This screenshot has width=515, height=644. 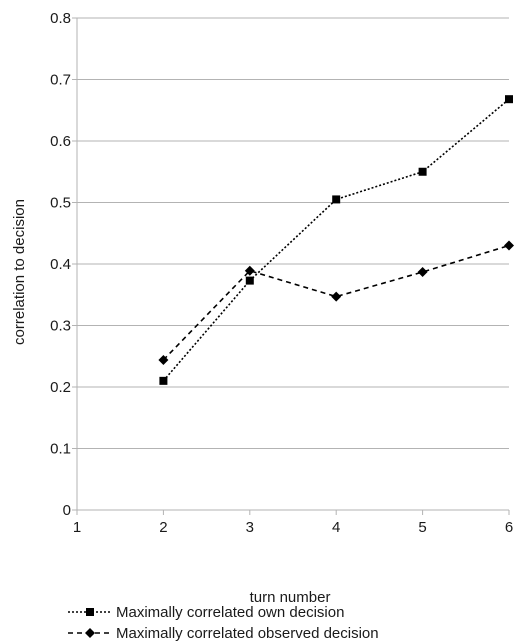 What do you see at coordinates (293, 523) in the screenshot?
I see `x-axis-ticks: 1 2 3 4 5 6` at bounding box center [293, 523].